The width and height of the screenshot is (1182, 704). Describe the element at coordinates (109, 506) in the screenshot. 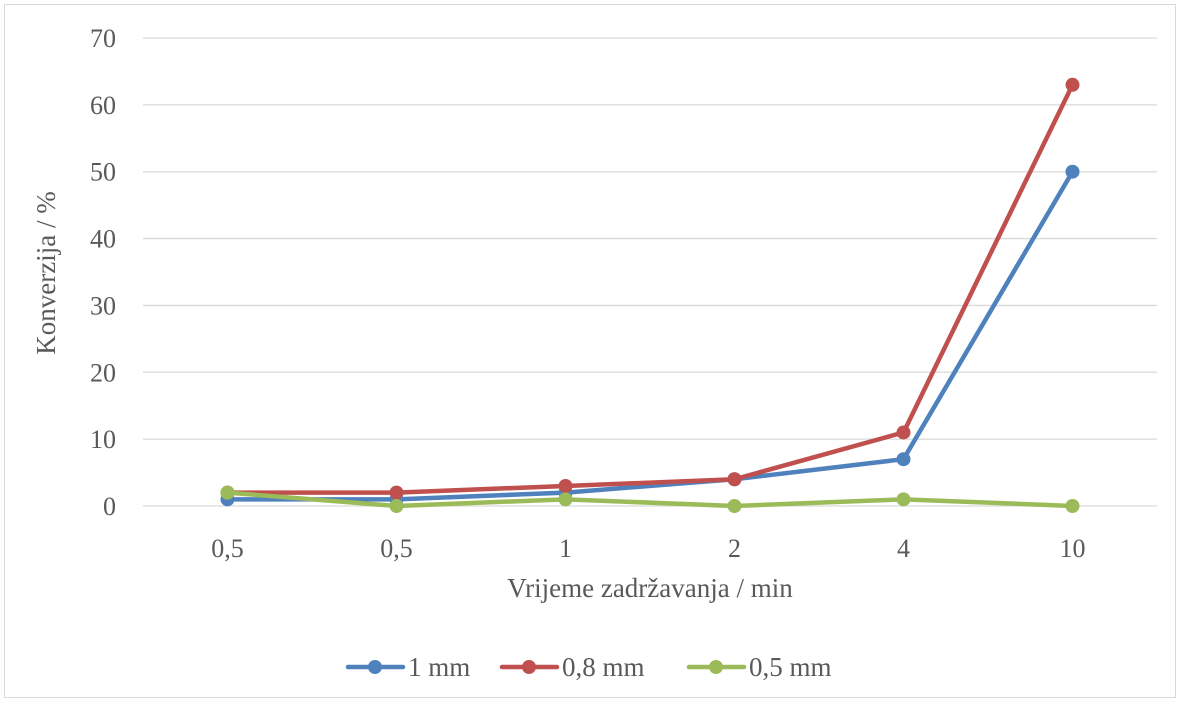

I see `y-tick-label: 0` at that location.